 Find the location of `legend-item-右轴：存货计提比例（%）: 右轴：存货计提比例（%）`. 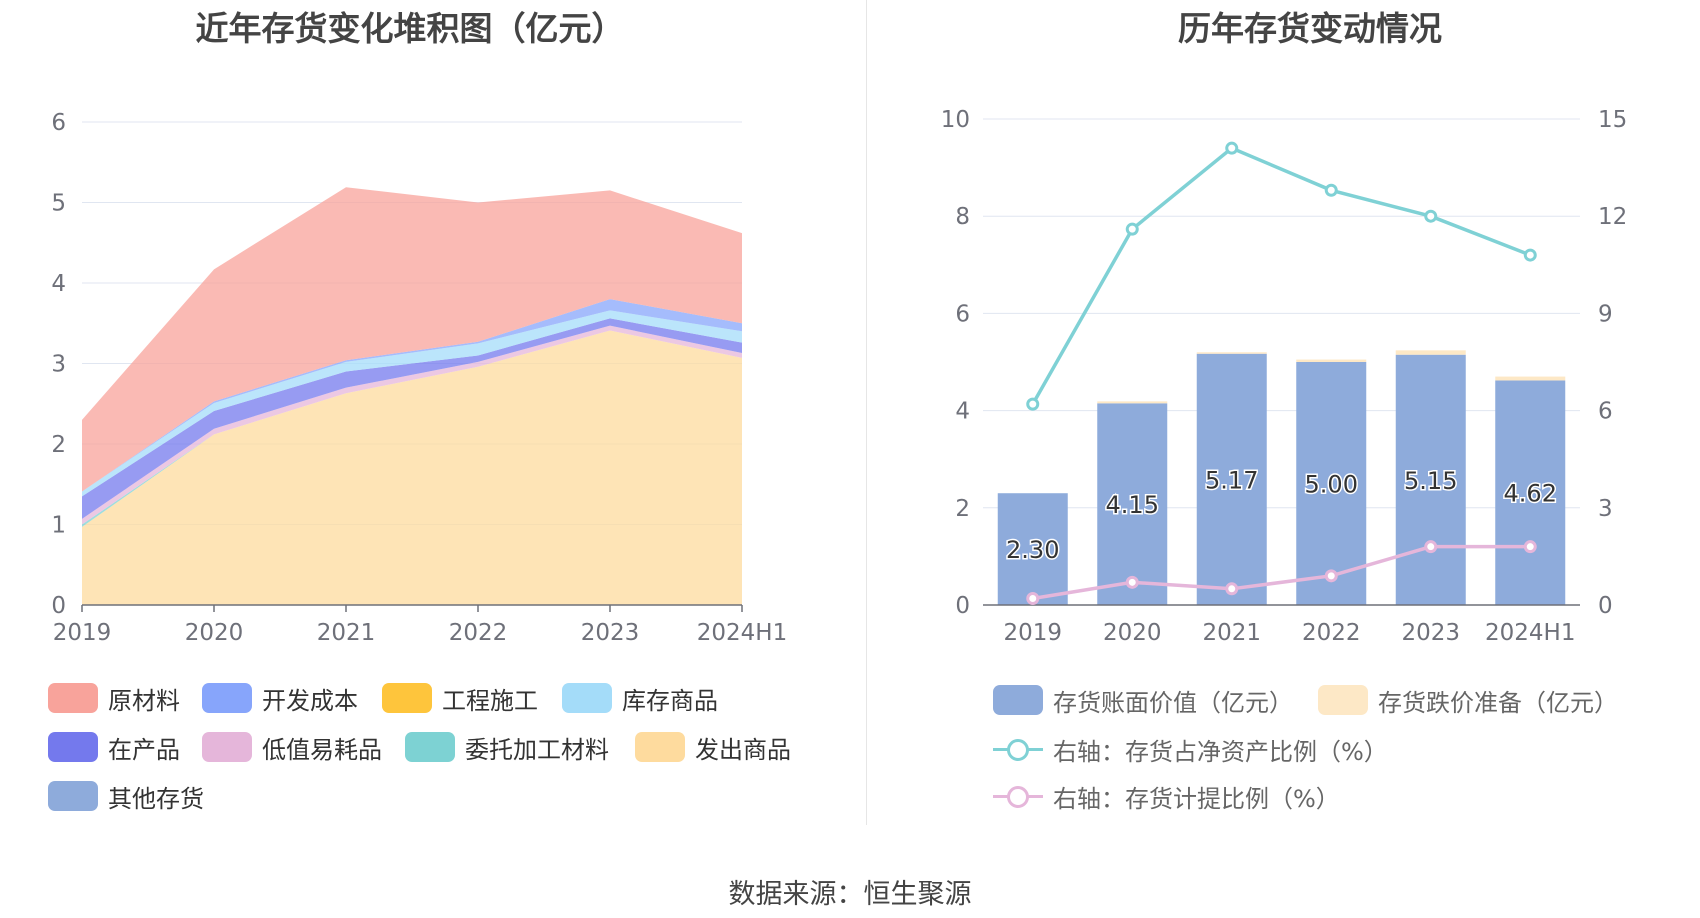

legend-item-右轴：存货计提比例（%）: 右轴：存货计提比例（%） is located at coordinates (1166, 796).